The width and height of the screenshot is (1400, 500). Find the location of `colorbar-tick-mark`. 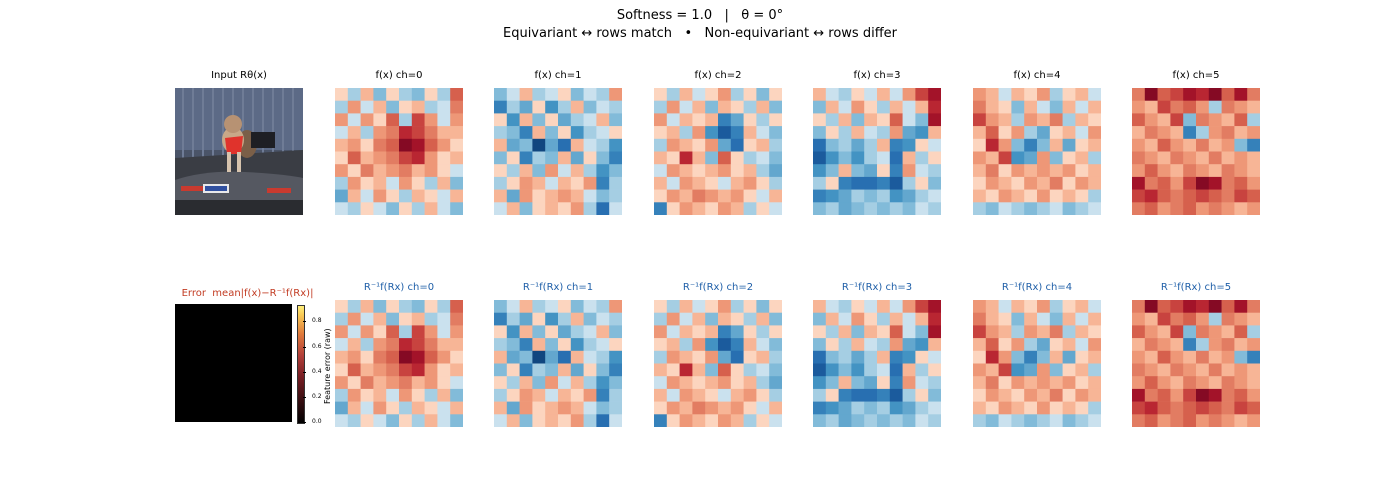

colorbar-tick-mark is located at coordinates (304, 322).